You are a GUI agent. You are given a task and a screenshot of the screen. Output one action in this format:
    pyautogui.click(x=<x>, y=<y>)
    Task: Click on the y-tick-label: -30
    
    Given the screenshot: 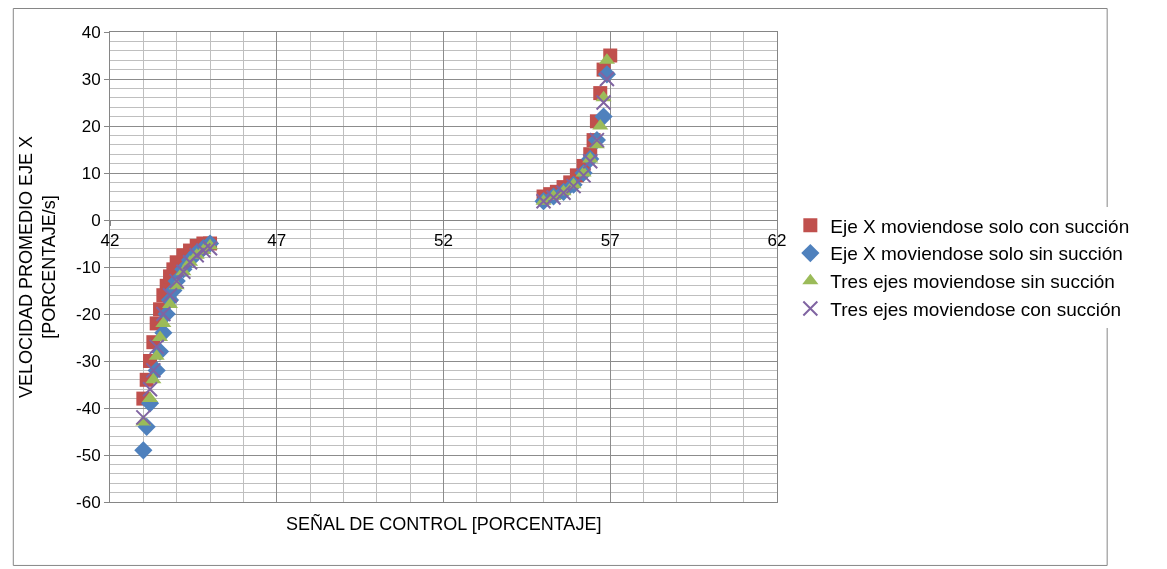 What is the action you would take?
    pyautogui.click(x=88, y=361)
    